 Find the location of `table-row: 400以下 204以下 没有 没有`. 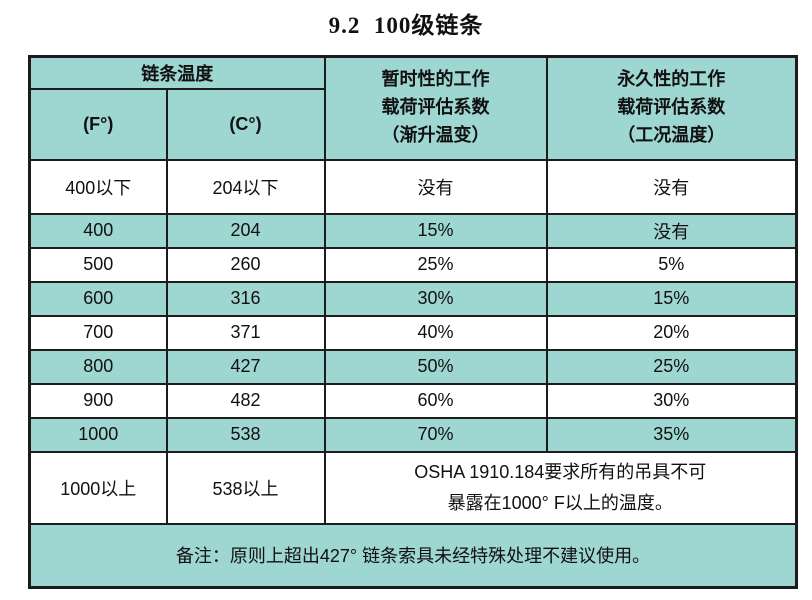

table-row: 400以下 204以下 没有 没有 is located at coordinates (413, 186).